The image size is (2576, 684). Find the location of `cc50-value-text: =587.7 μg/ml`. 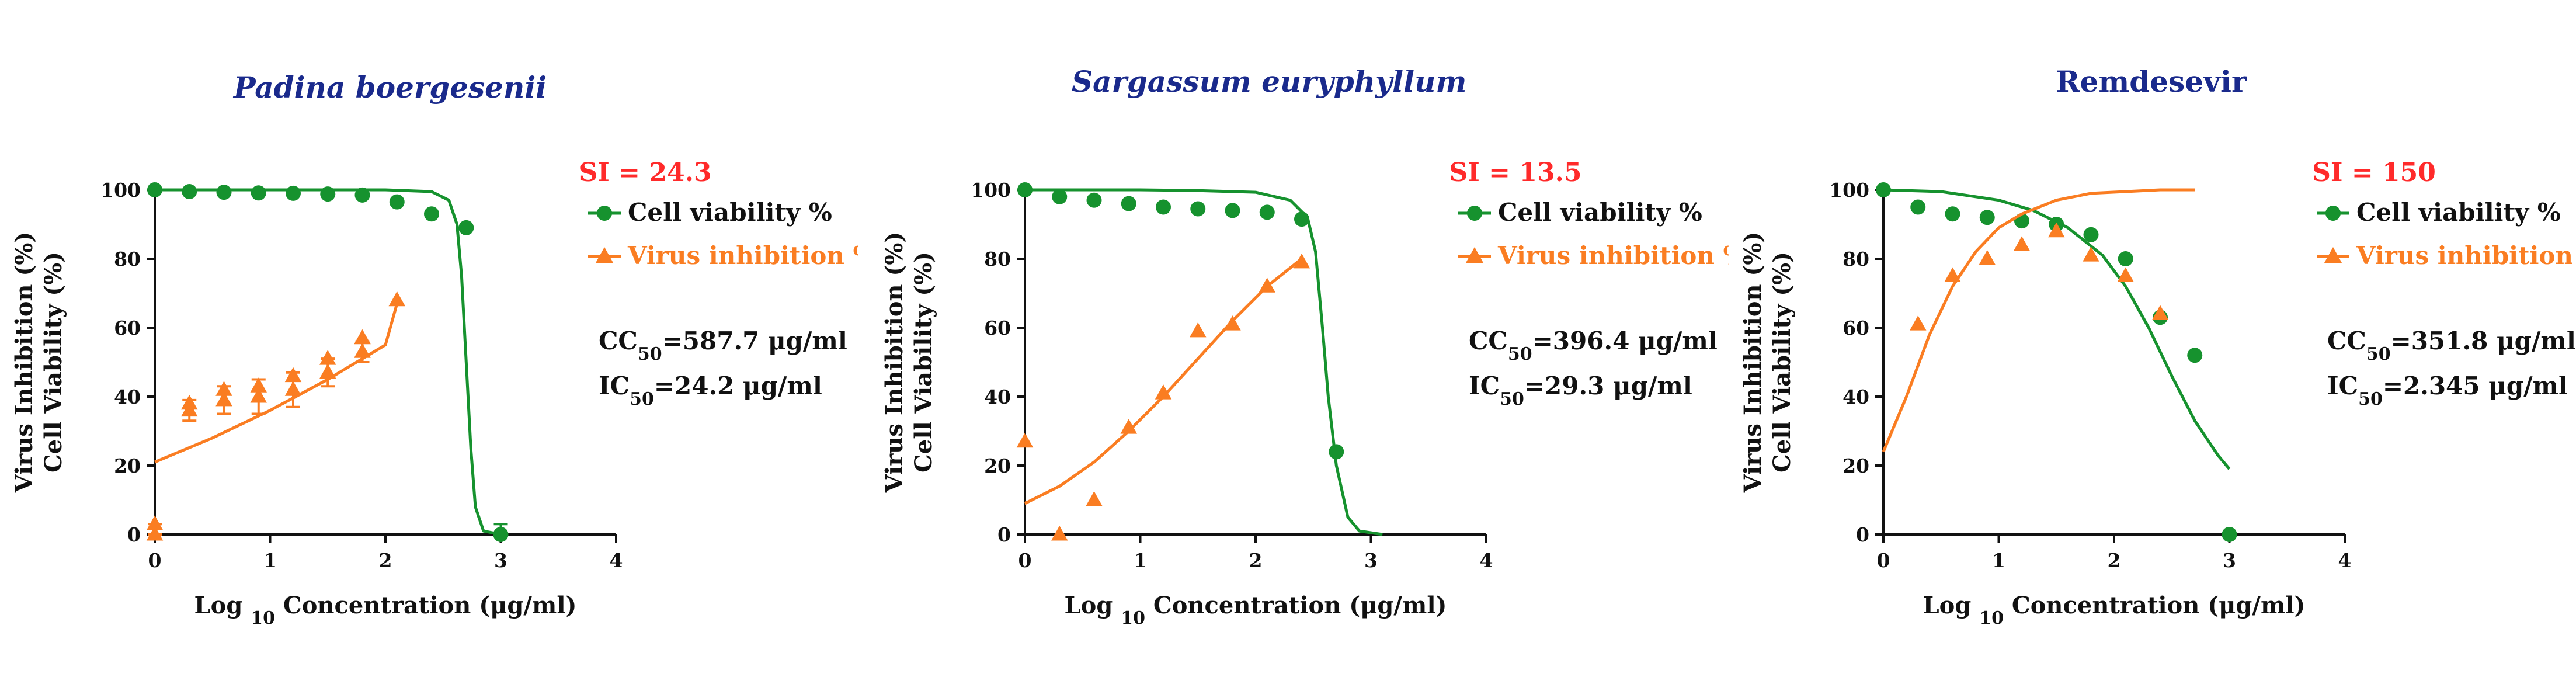

cc50-value-text: =587.7 μg/ml is located at coordinates (755, 341).